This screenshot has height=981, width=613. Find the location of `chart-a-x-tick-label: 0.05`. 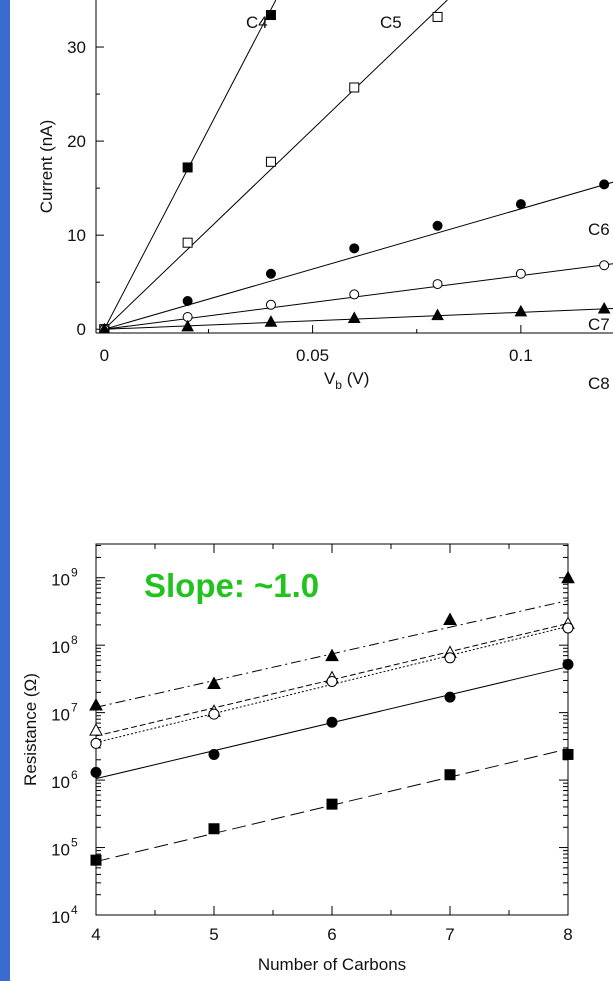

chart-a-x-tick-label: 0.05 is located at coordinates (312, 355).